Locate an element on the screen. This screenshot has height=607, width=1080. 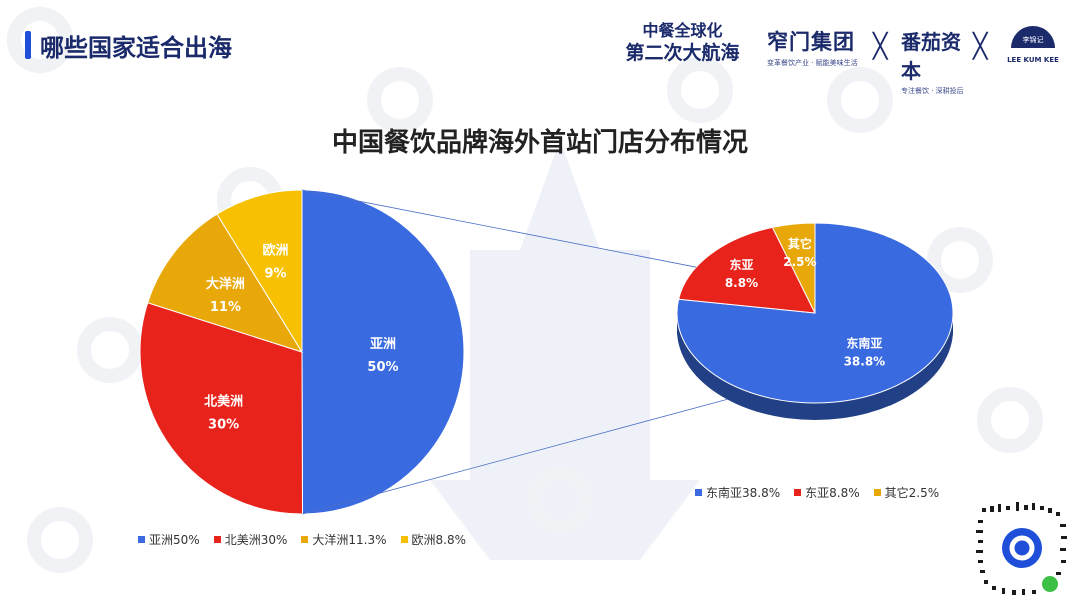
page-title: 哪些国家适合出海 is located at coordinates (136, 48).